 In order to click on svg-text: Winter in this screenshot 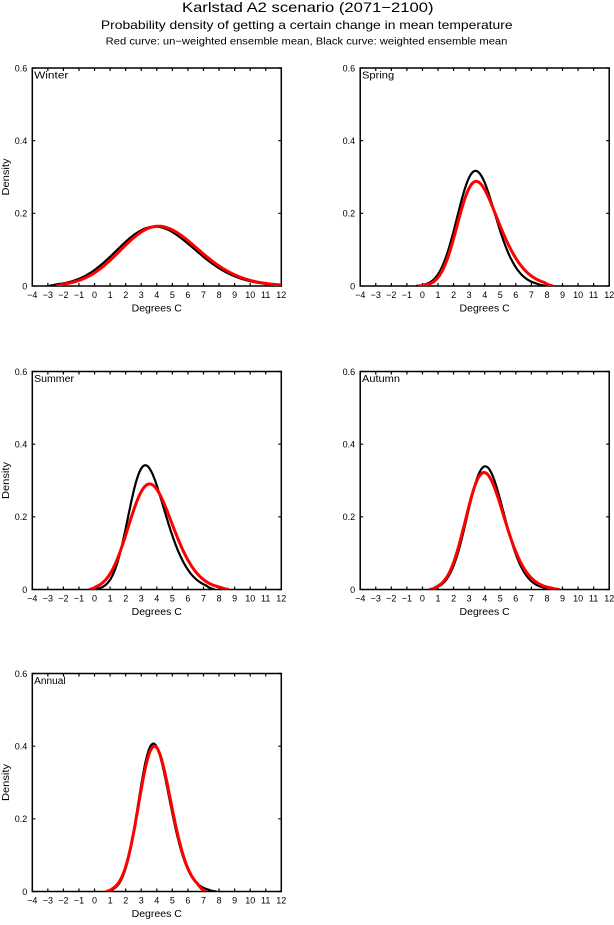, I will do `click(51, 76)`.